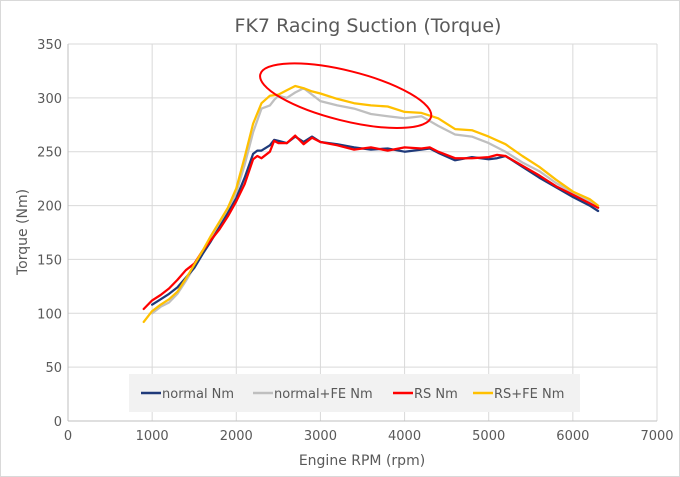  Describe the element at coordinates (49, 234) in the screenshot. I see `y-tick-labels: 0 50 100 150 200 250 300 350` at that location.